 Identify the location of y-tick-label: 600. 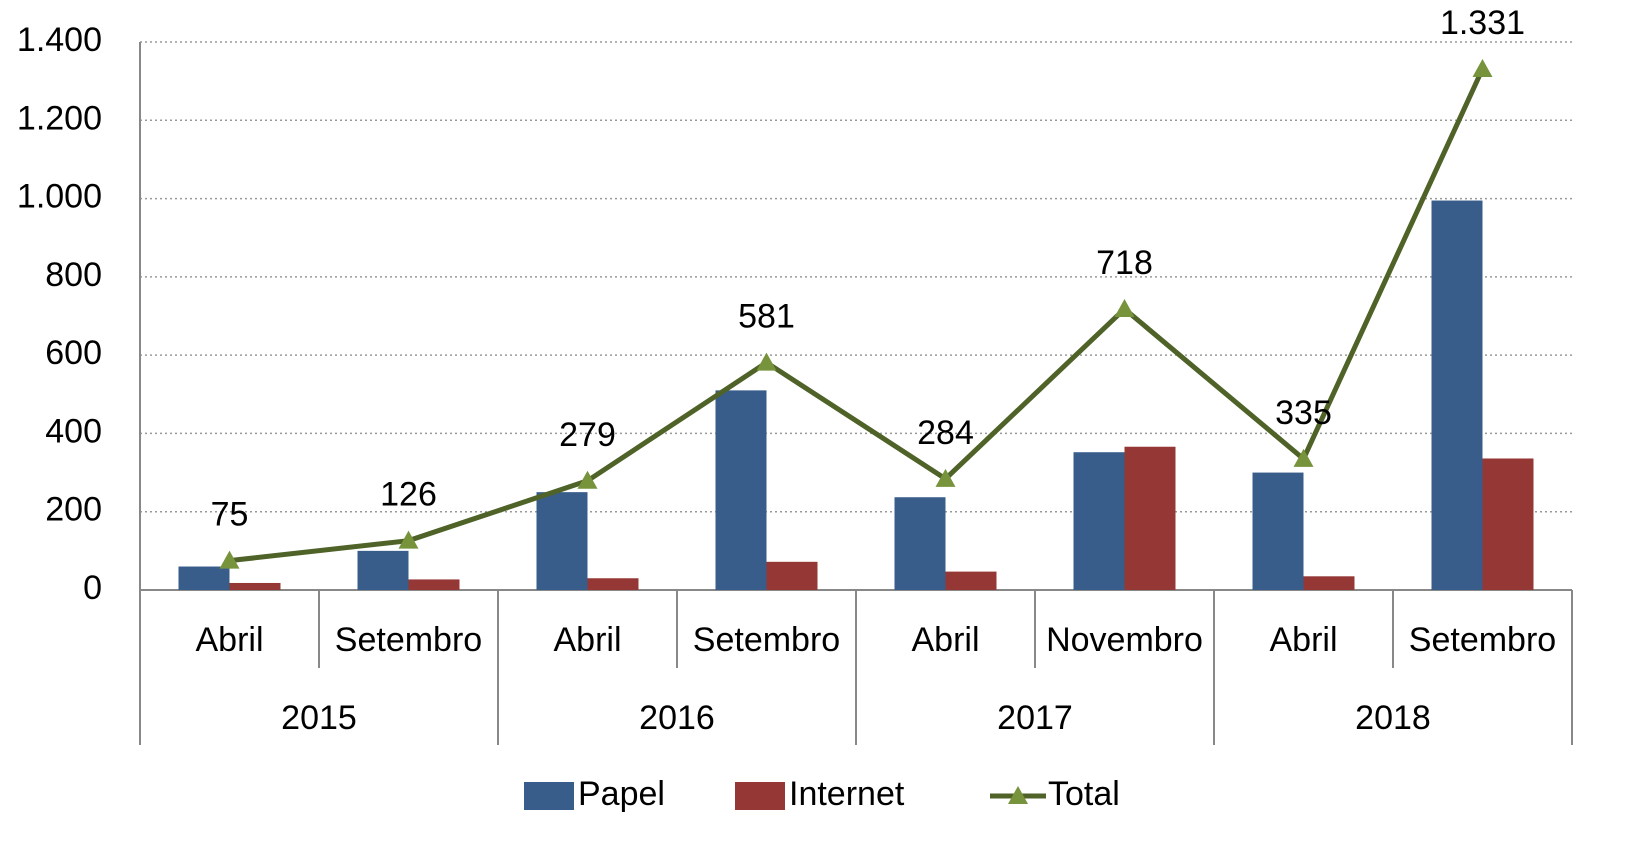
(73, 353).